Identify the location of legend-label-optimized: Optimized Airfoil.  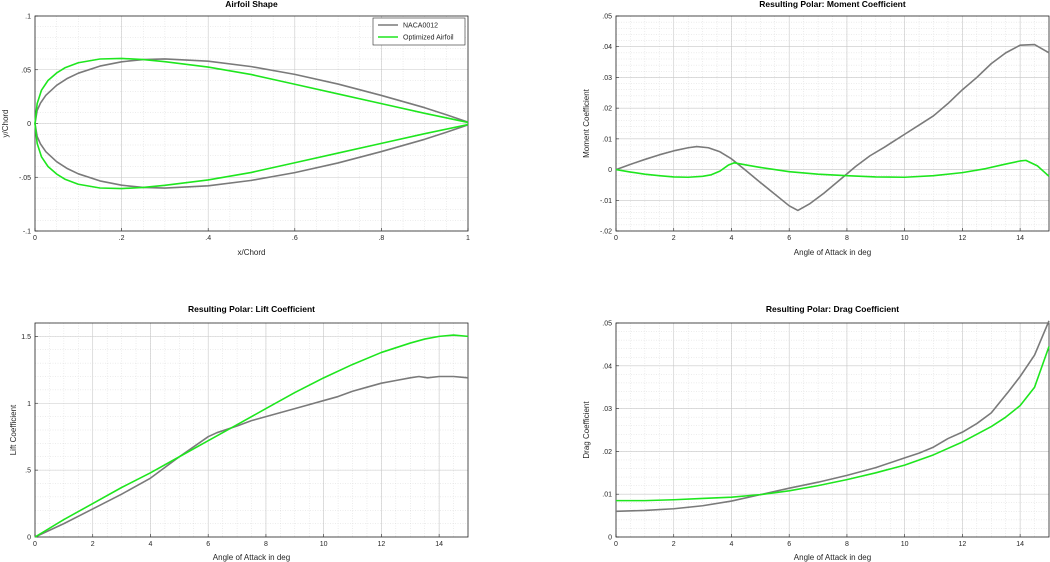
(428, 38).